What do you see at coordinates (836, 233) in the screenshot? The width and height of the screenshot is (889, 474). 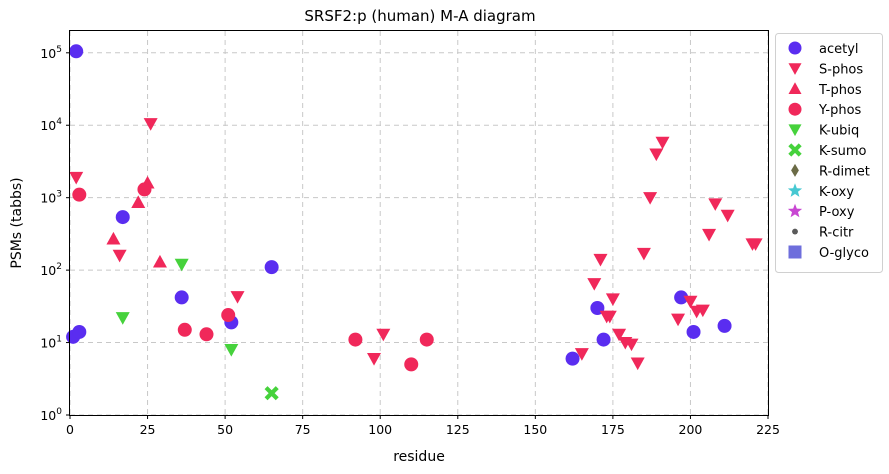 I see `legend-label: R-citr` at bounding box center [836, 233].